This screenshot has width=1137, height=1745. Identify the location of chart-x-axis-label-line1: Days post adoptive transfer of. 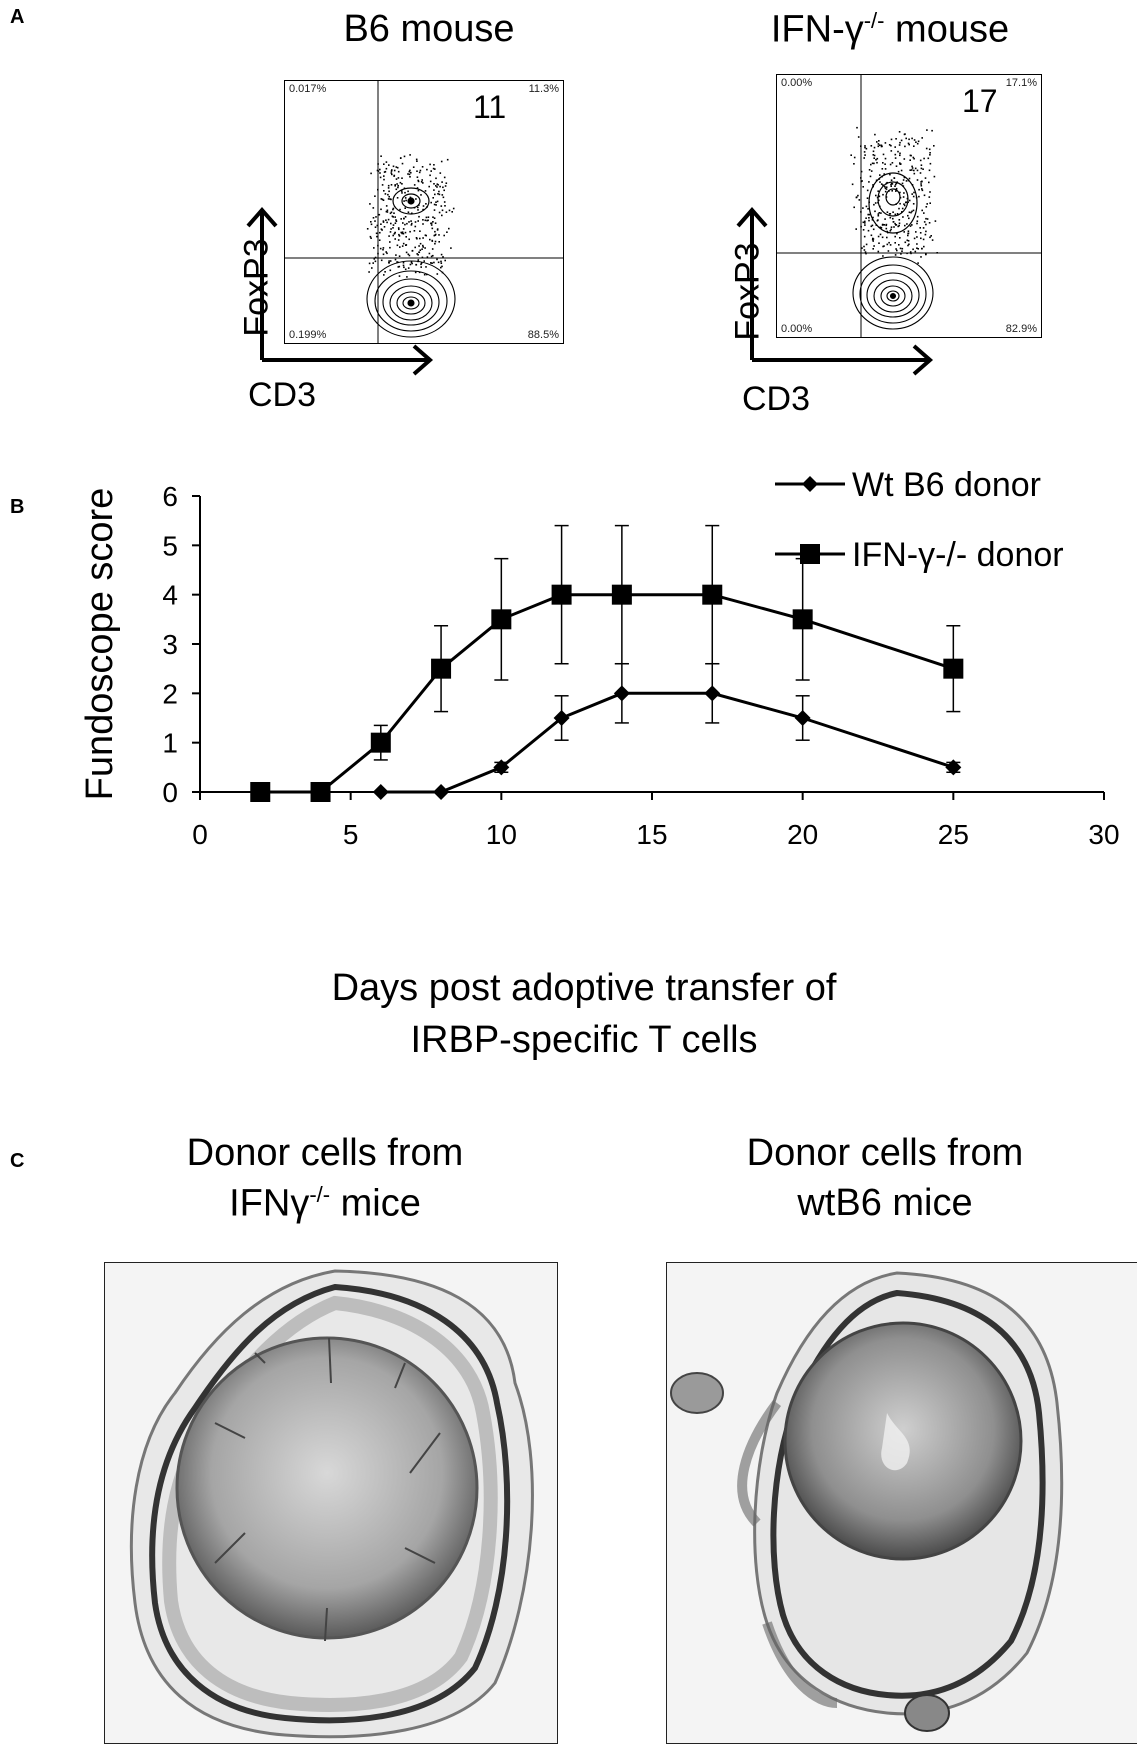
(584, 988).